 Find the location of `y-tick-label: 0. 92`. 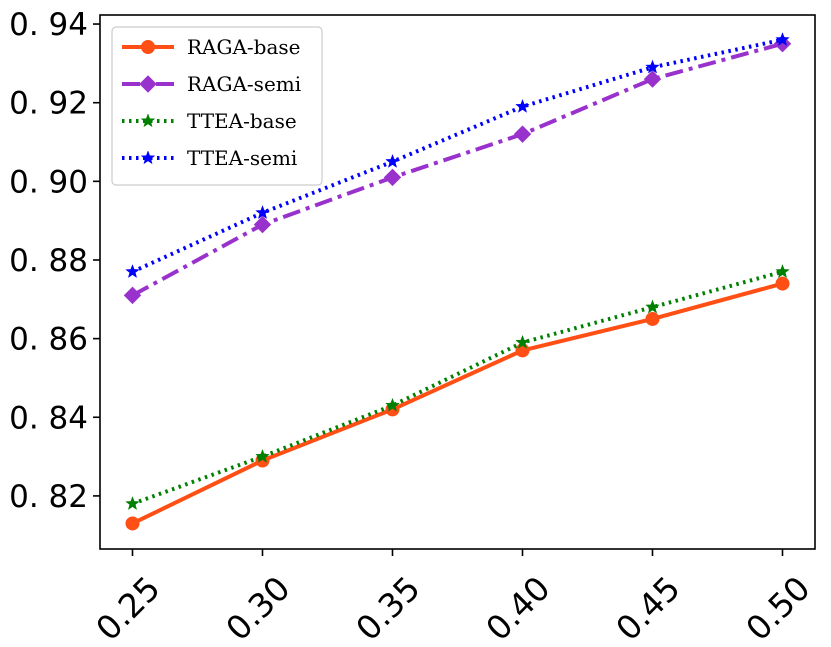

y-tick-label: 0. 92 is located at coordinates (48, 104).